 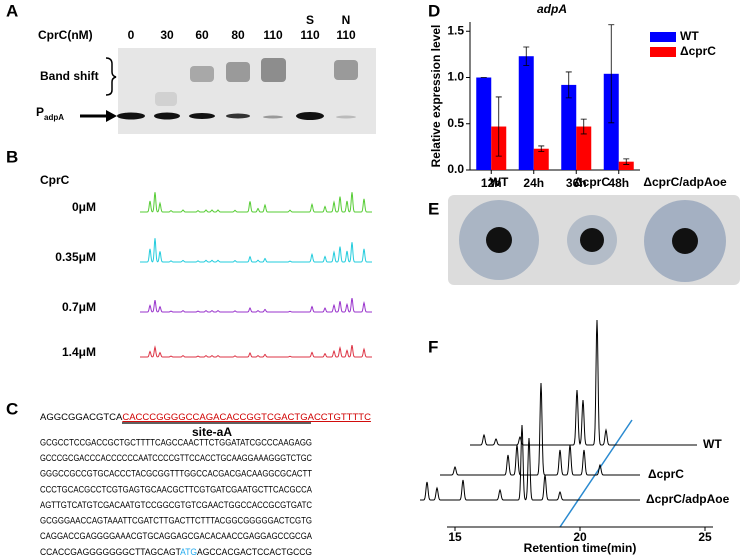 What do you see at coordinates (202, 35) in the screenshot?
I see `concentration-label: 60` at bounding box center [202, 35].